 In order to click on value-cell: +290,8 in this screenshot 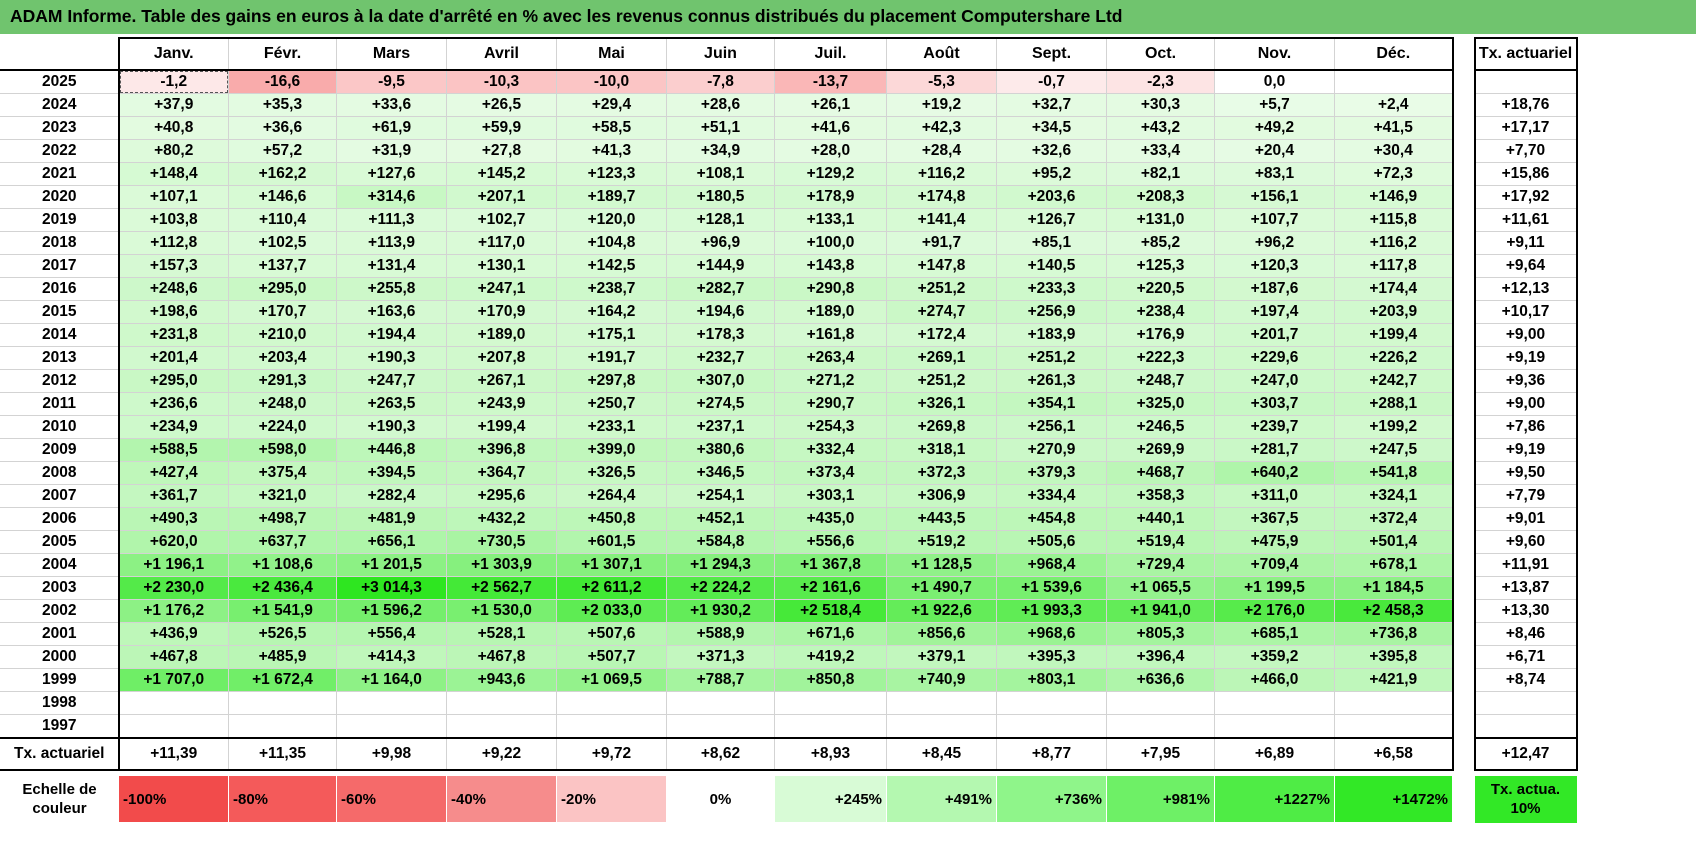, I will do `click(830, 289)`.